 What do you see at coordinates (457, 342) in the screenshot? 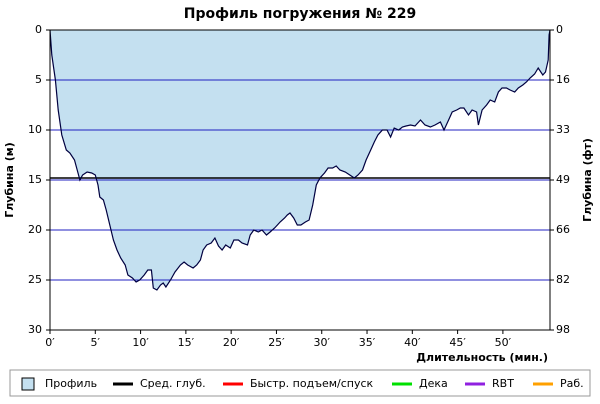
I see `x-tick-label: 45′` at bounding box center [457, 342].